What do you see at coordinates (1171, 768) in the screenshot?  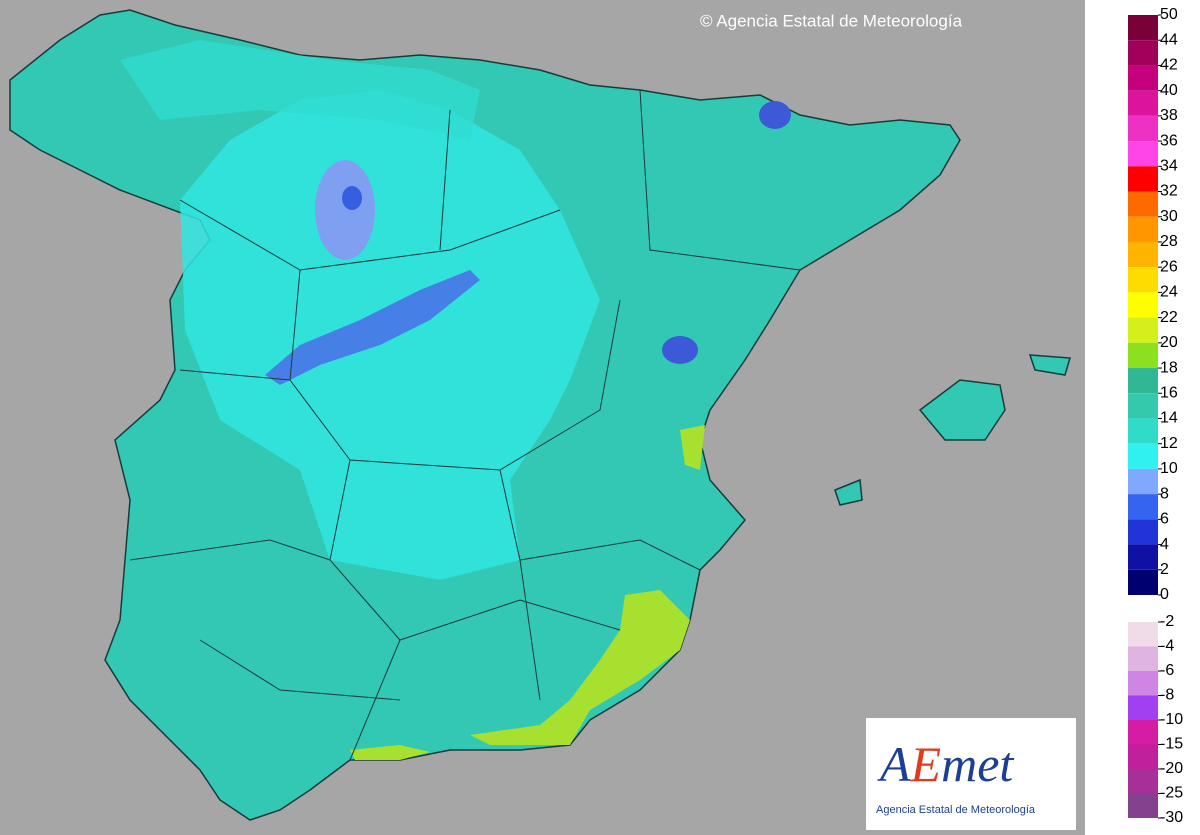 I see `legend-label: -20` at bounding box center [1171, 768].